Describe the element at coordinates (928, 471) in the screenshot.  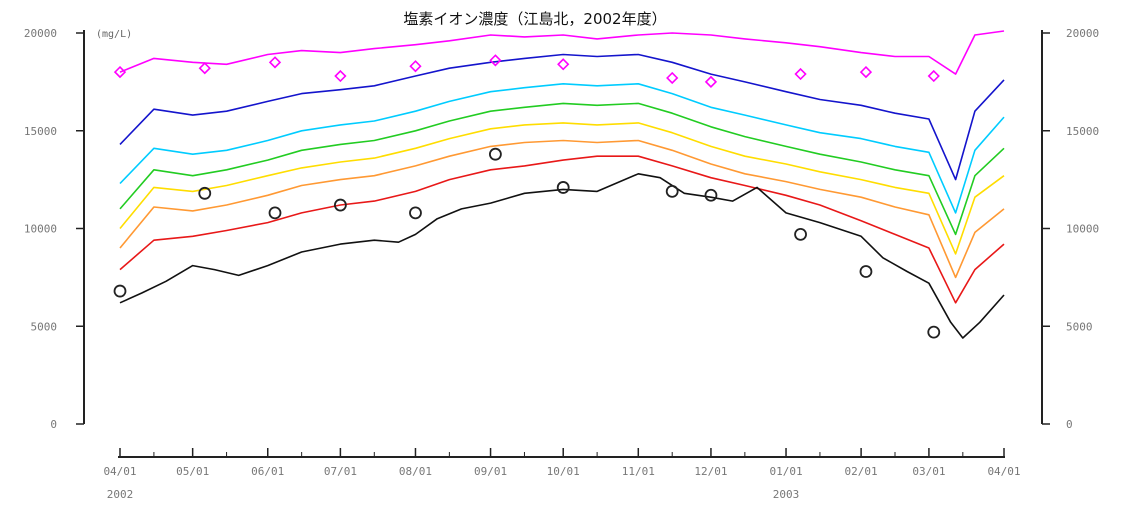
I see `x-tick-label: 03/01` at that location.